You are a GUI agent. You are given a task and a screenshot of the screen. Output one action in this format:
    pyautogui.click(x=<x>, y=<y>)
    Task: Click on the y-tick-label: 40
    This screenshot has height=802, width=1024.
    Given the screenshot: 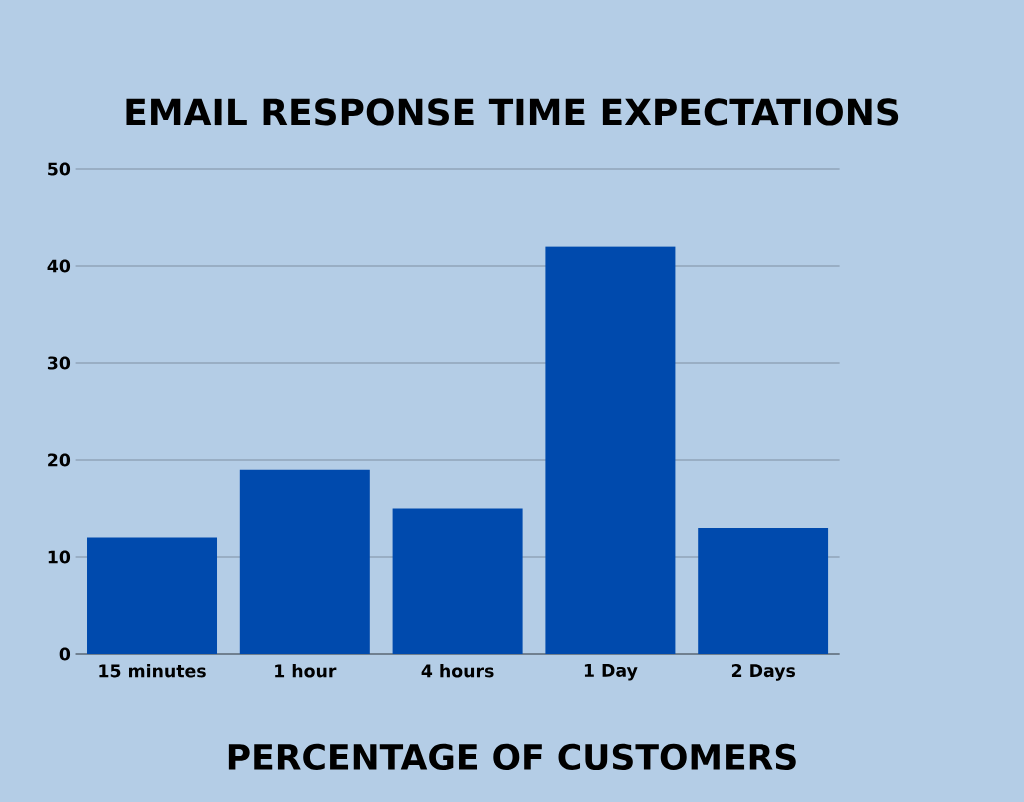 What is the action you would take?
    pyautogui.click(x=59, y=266)
    